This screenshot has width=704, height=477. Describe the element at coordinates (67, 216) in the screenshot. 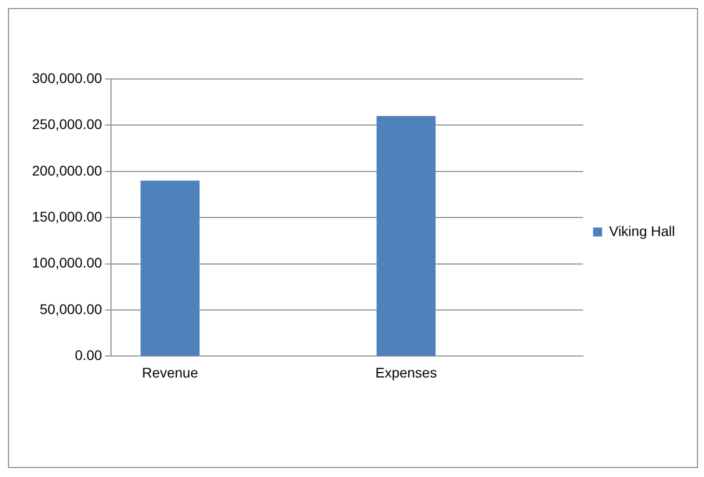

I see `y-tick-label: 150,000.00` at that location.